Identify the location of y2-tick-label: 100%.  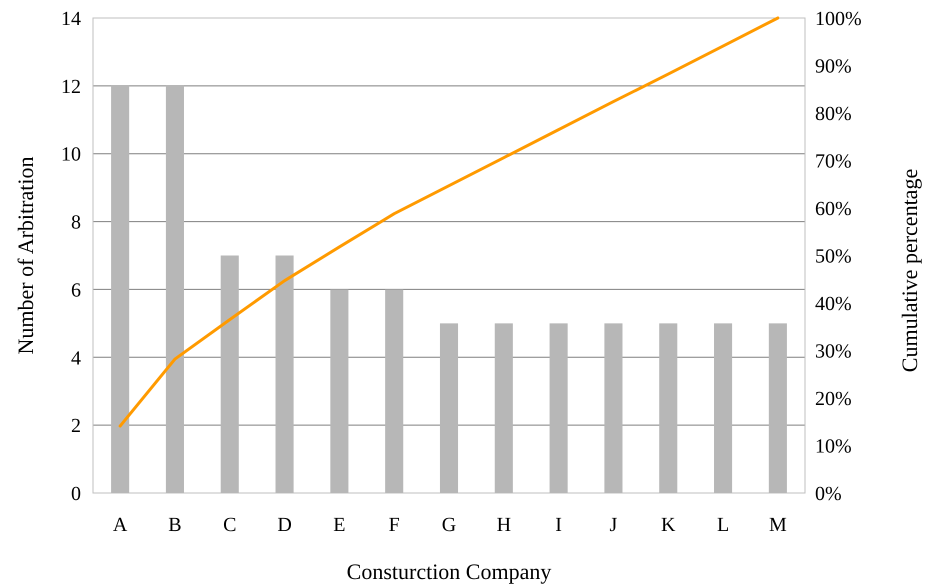
(838, 19).